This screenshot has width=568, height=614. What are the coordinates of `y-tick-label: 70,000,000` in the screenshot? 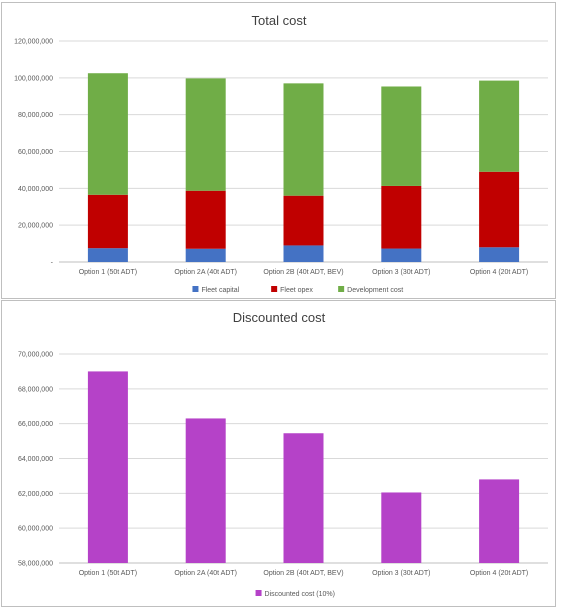 It's located at (35, 355).